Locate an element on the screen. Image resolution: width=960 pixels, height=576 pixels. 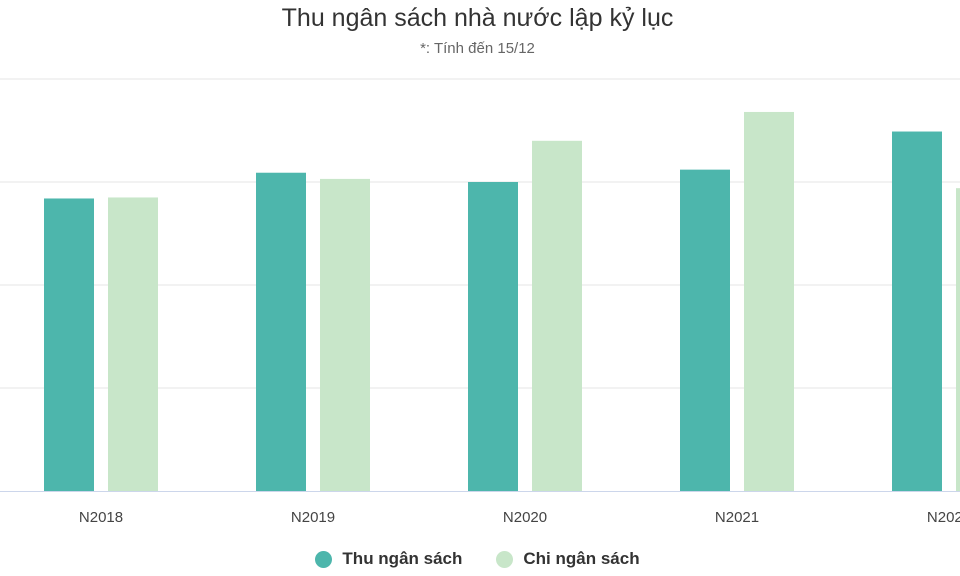
chart-title: Thu ngân sách nhà nước lập kỷ lục is located at coordinates (477, 18).